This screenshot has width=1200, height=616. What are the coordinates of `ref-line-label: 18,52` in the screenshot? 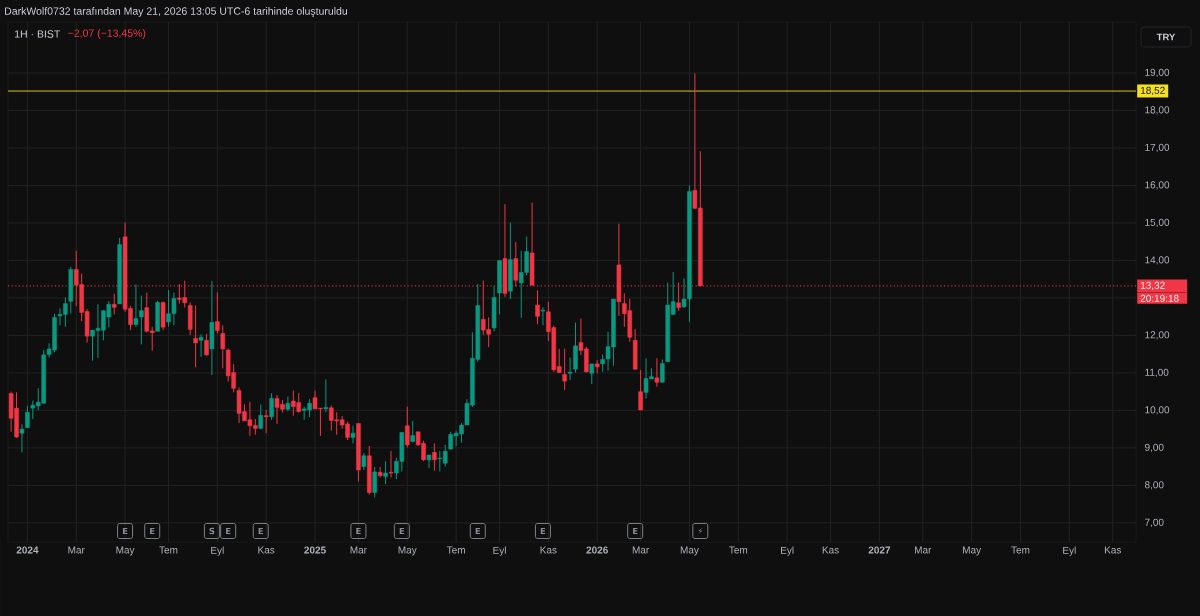 It's located at (1152, 91).